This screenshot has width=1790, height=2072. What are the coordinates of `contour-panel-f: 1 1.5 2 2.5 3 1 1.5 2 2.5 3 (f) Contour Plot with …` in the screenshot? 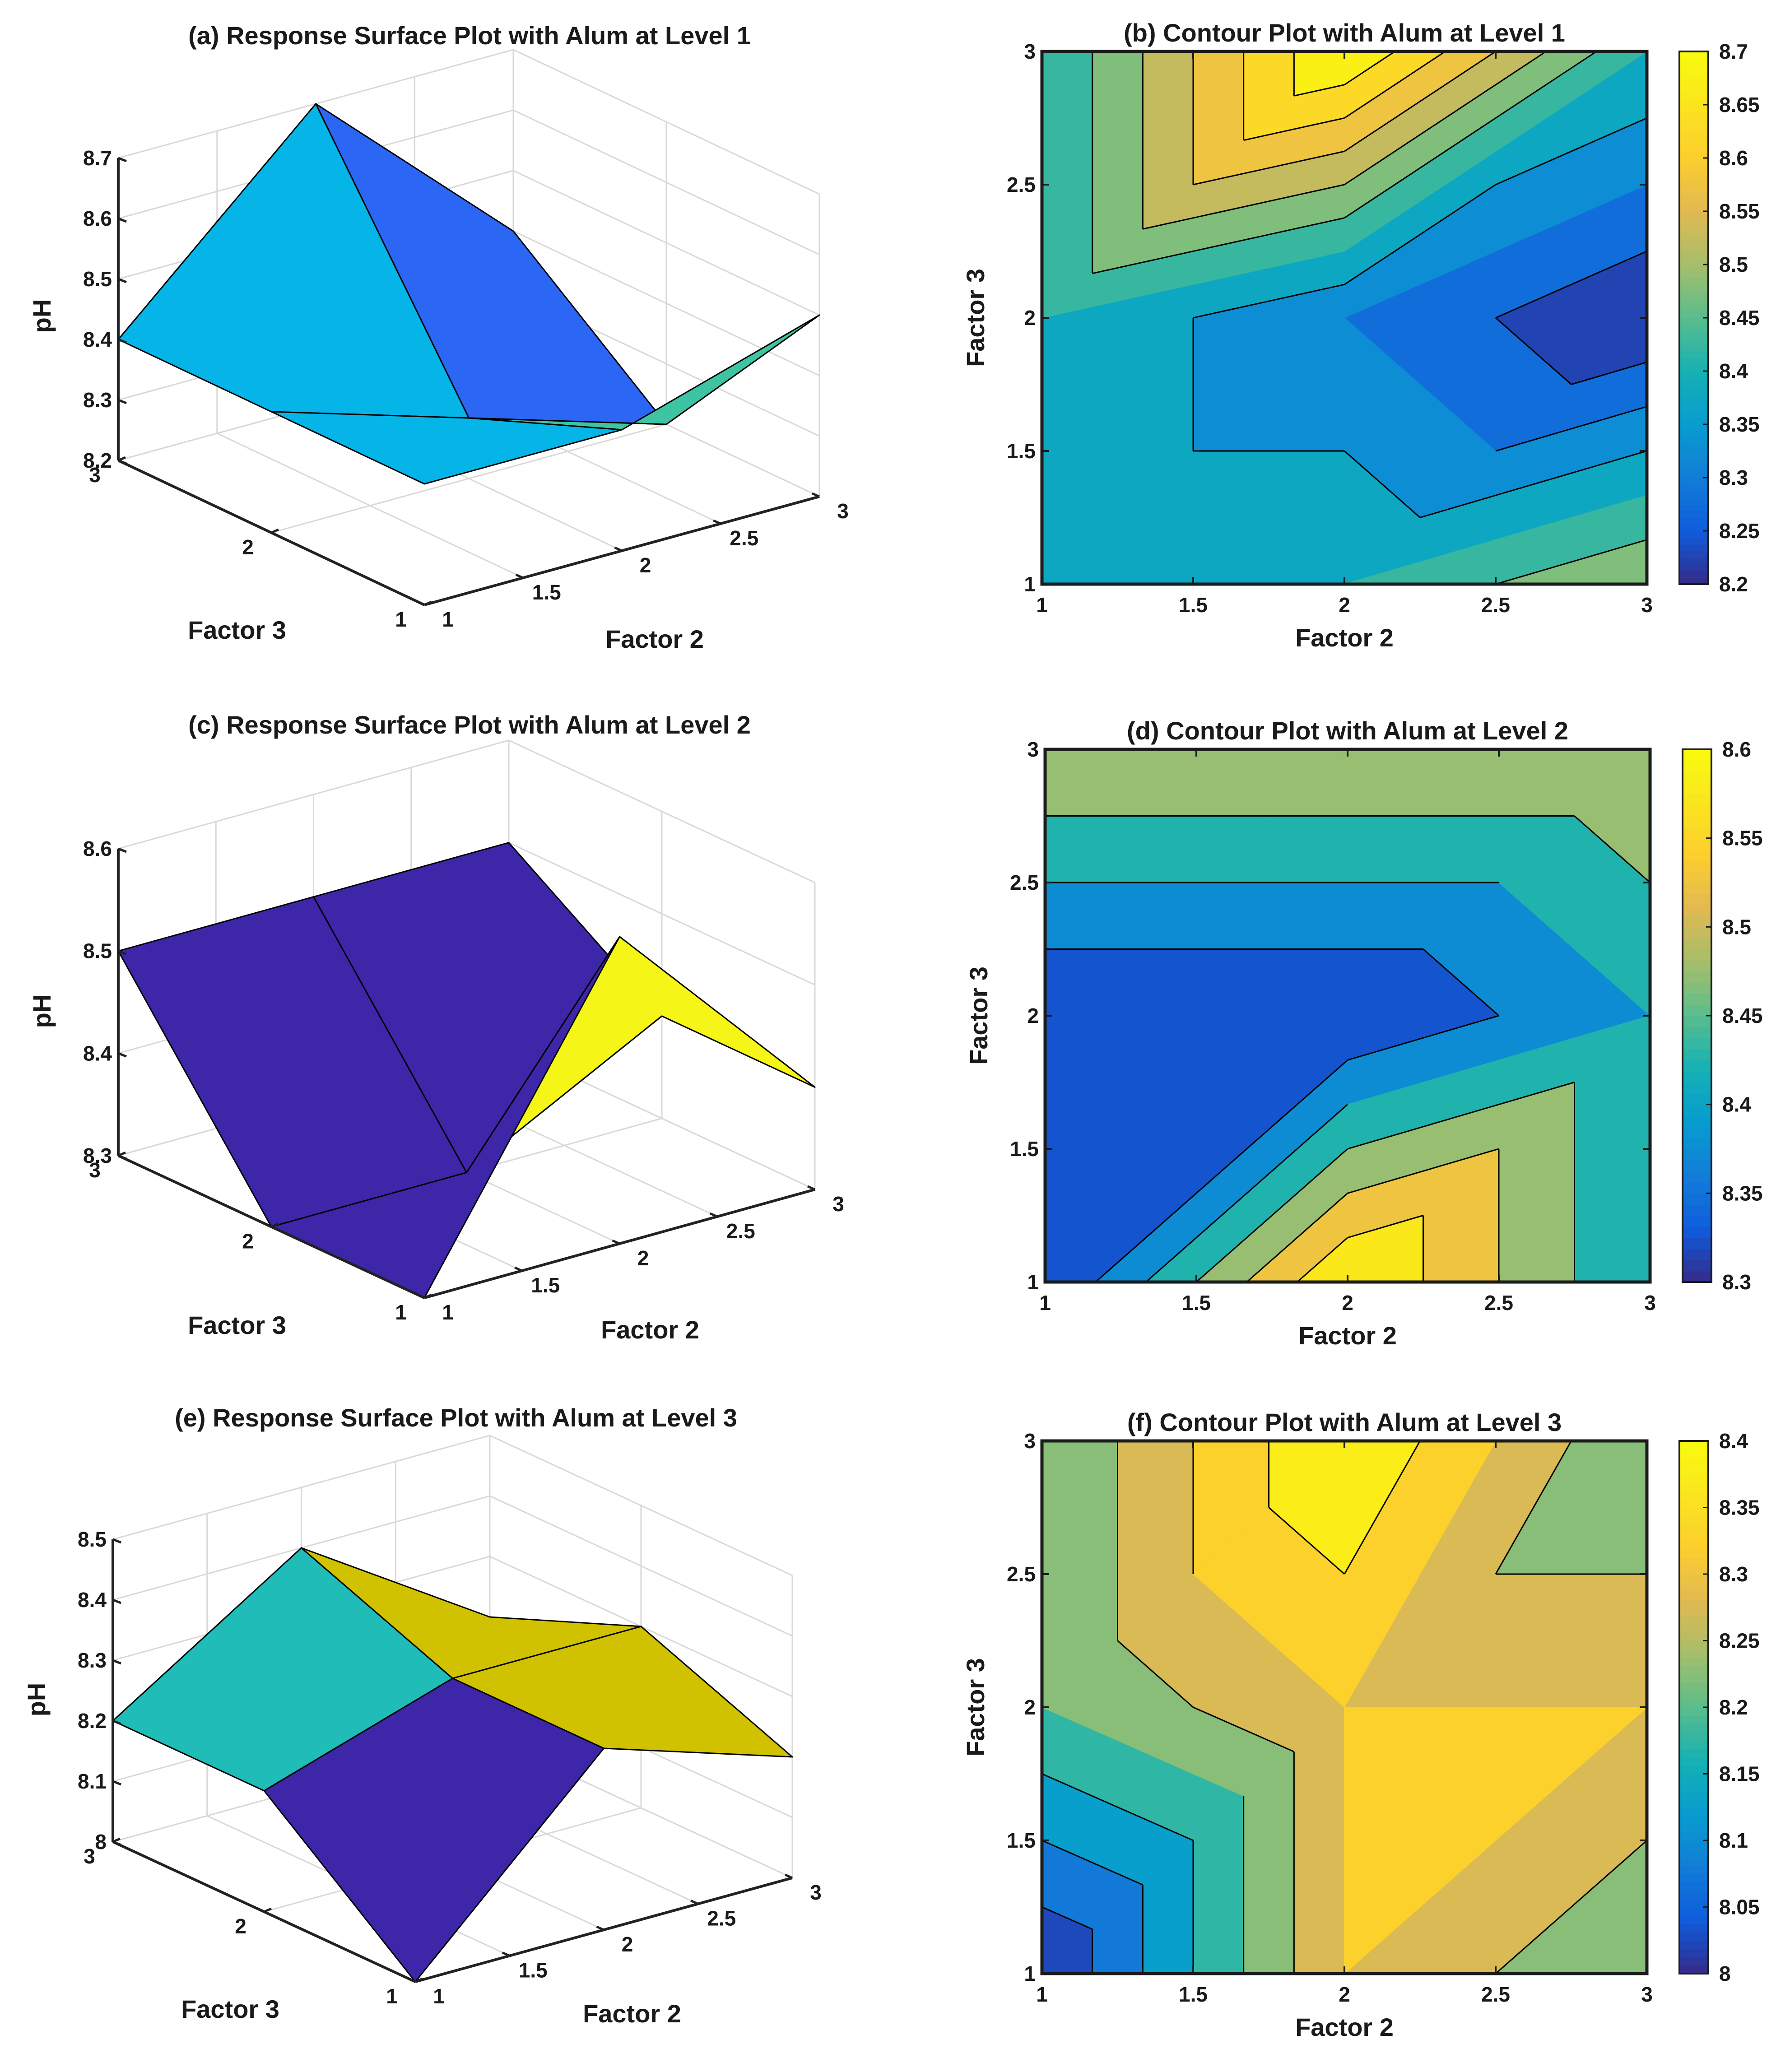 It's located at (1360, 1724).